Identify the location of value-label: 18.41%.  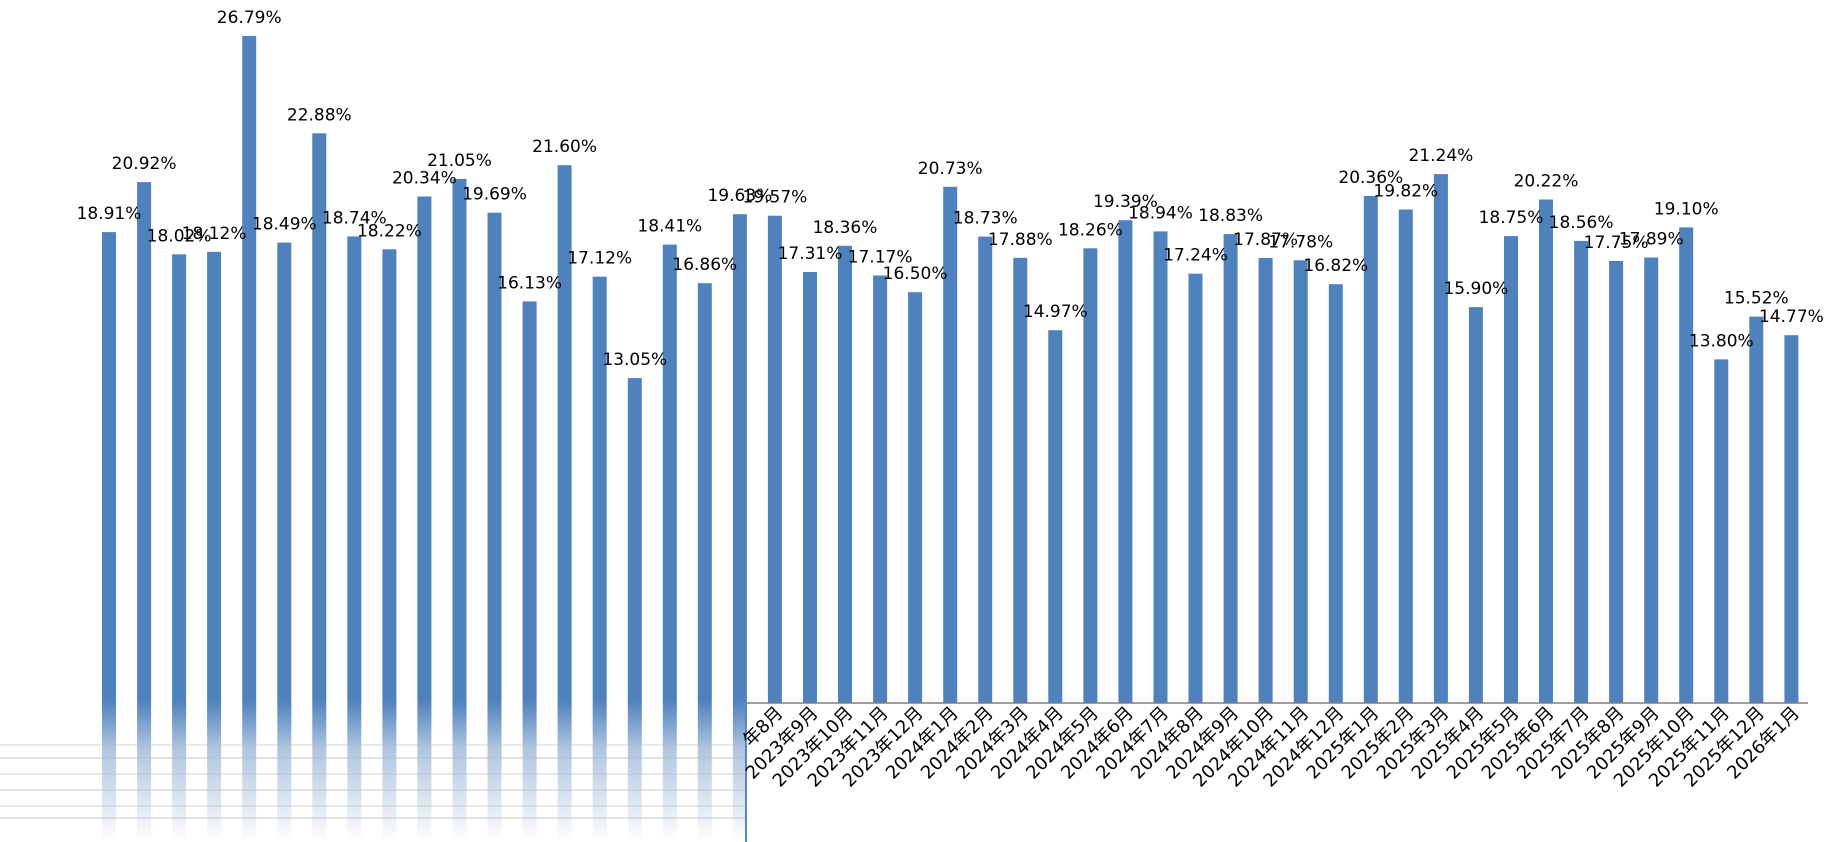
(669, 227).